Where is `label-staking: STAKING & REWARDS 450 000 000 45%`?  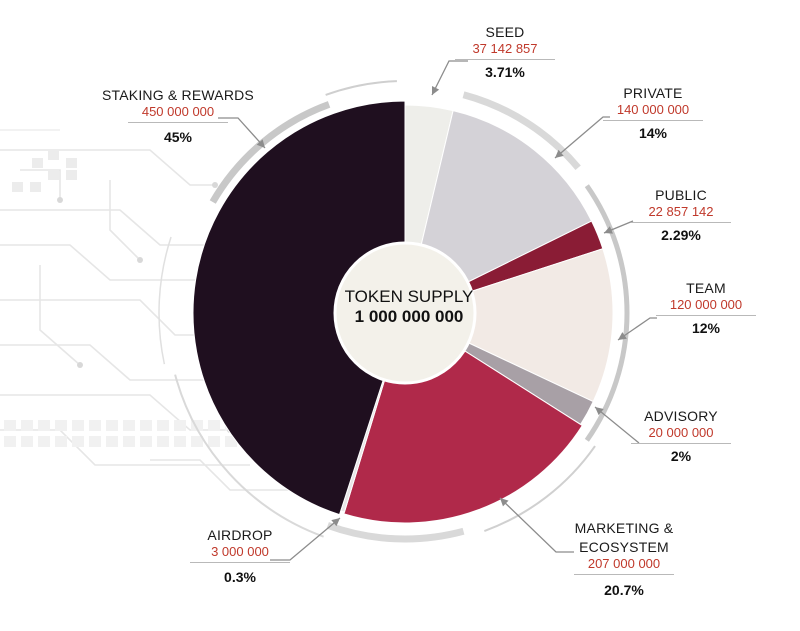 label-staking: STAKING & REWARDS 450 000 000 45% is located at coordinates (178, 116).